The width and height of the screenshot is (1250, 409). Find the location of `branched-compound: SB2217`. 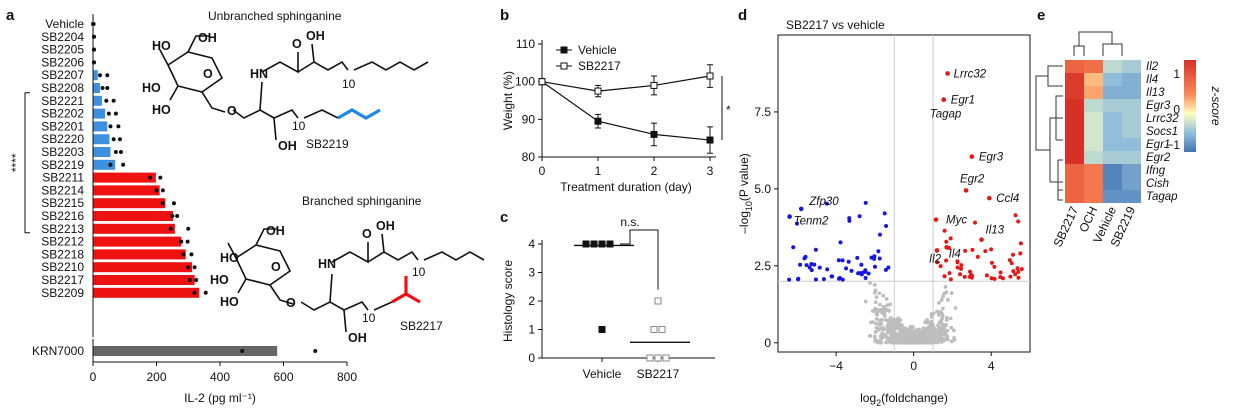

branched-compound: SB2217 is located at coordinates (421, 326).